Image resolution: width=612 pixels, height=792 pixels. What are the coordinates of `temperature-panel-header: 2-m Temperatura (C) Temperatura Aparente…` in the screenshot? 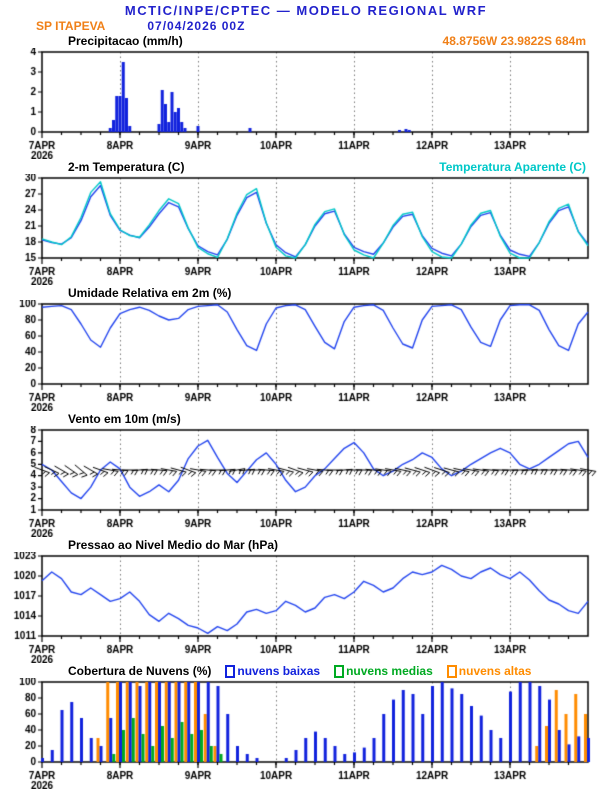 It's located at (306, 166).